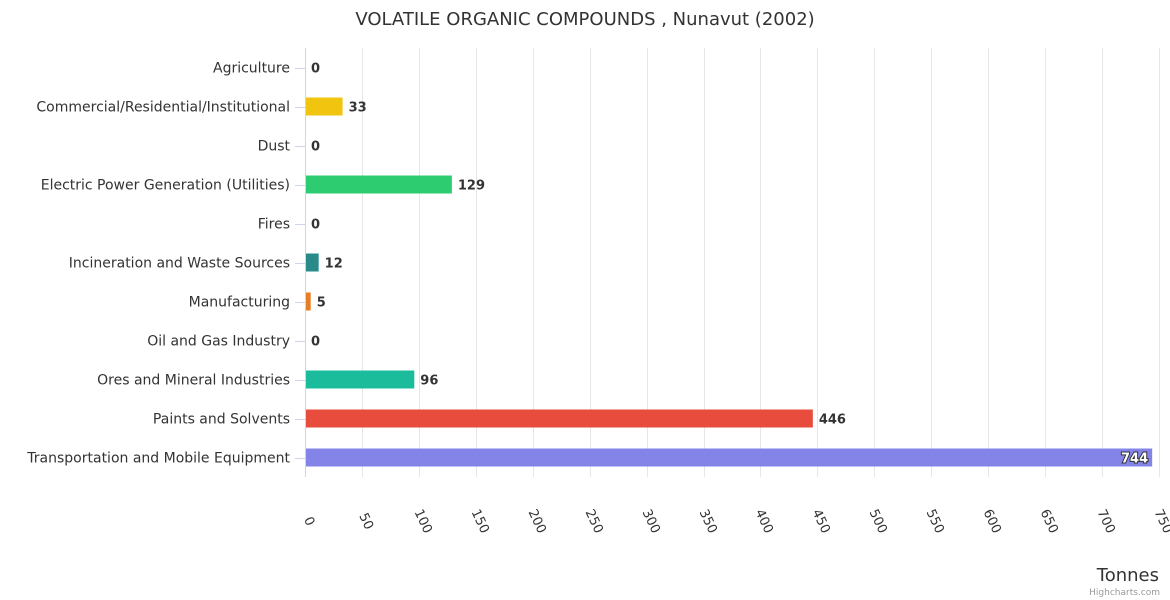 Image resolution: width=1170 pixels, height=600 pixels. What do you see at coordinates (334, 264) in the screenshot?
I see `data-label: 12` at bounding box center [334, 264].